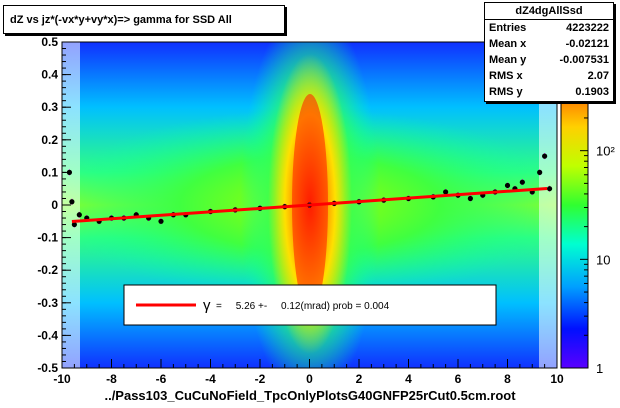 This screenshot has height=408, width=620. I want to click on y-tick-label: -0.2, so click(47, 270).